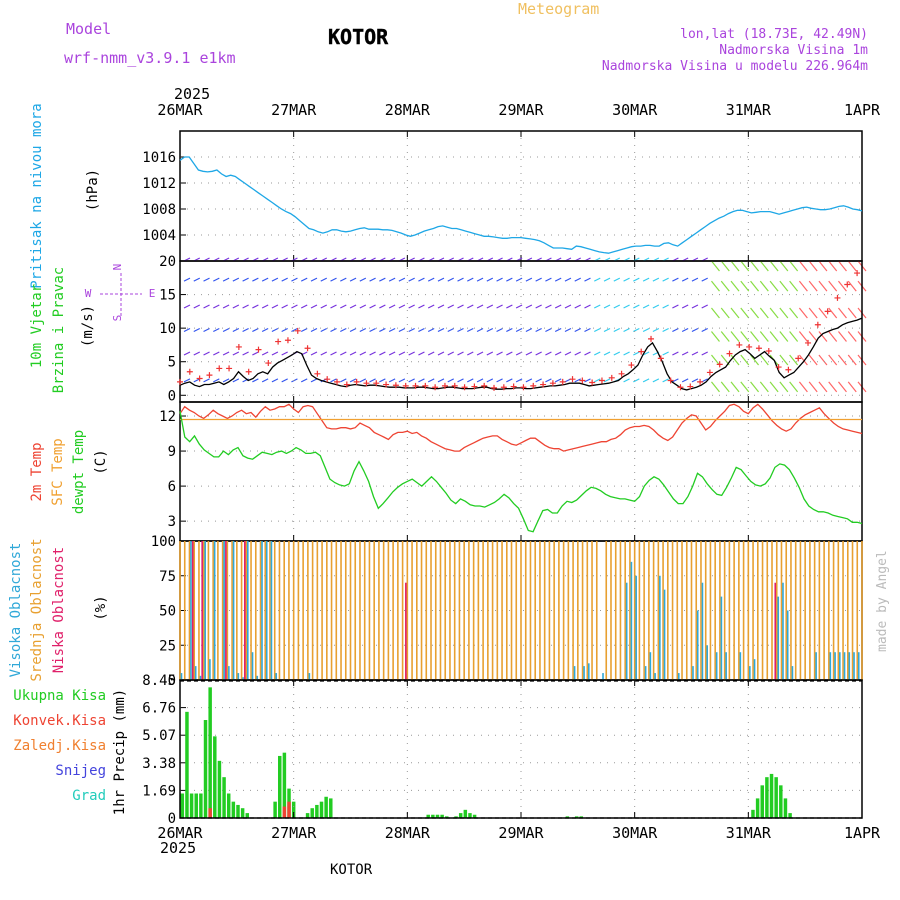  What do you see at coordinates (88, 326) in the screenshot?
I see `ylabel-wind-unit: (m/s)` at bounding box center [88, 326].